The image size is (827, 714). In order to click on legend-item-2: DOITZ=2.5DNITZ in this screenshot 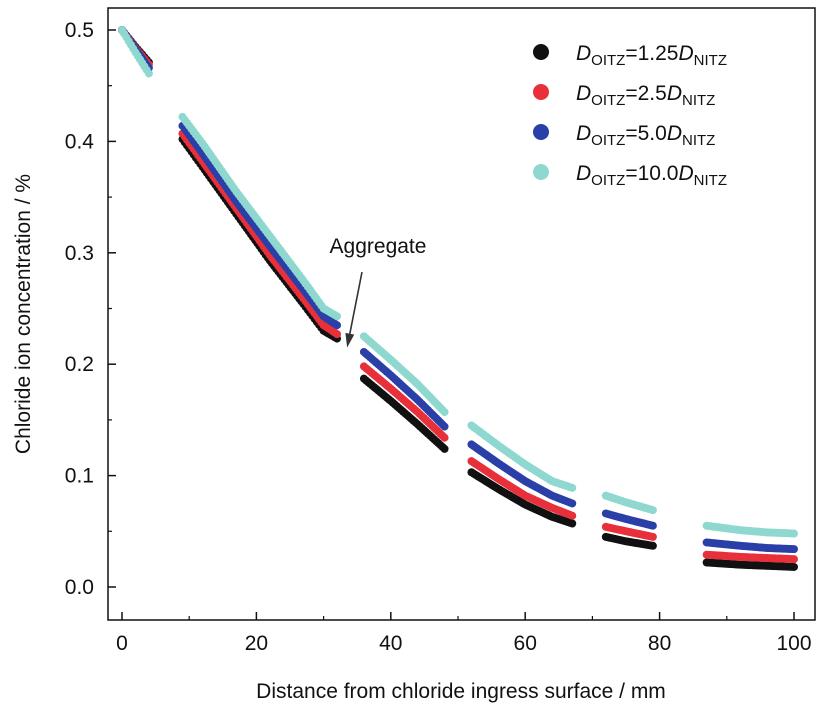, I will do `click(624, 95)`.